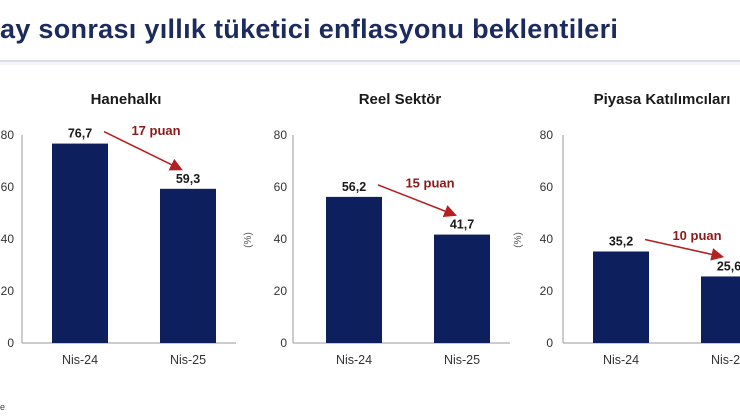  Describe the element at coordinates (188, 179) in the screenshot. I see `bar-value-label: 59,3` at that location.